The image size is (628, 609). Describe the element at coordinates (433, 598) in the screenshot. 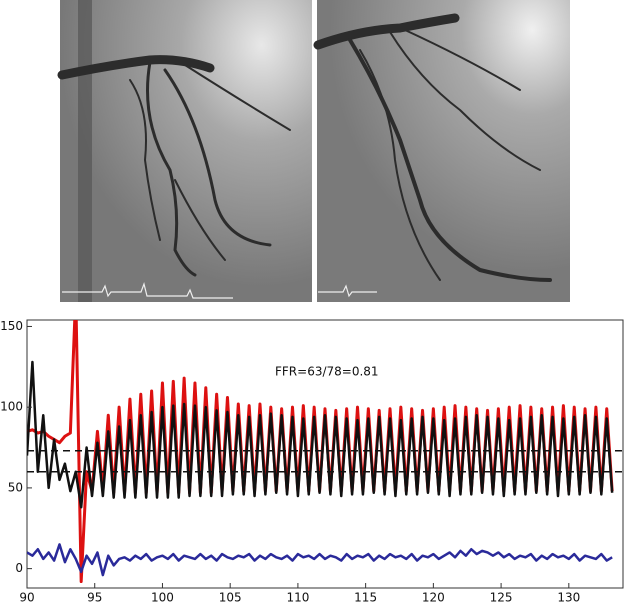

I see `x-tick-label: 120` at that location.